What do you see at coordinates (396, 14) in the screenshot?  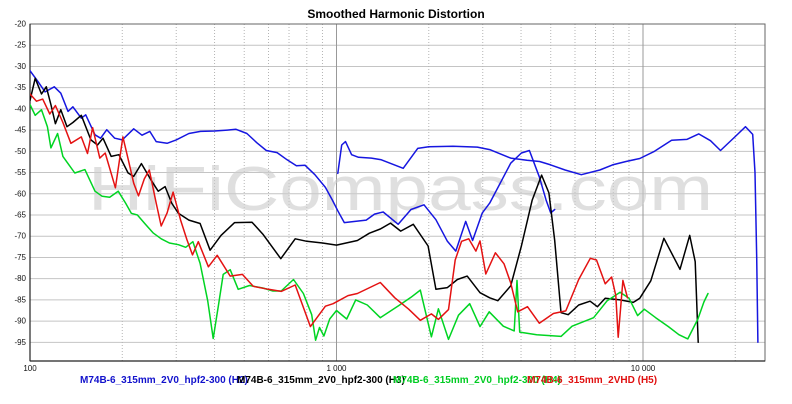 I see `chart-title: Smoothed Harmonic Distortion` at bounding box center [396, 14].